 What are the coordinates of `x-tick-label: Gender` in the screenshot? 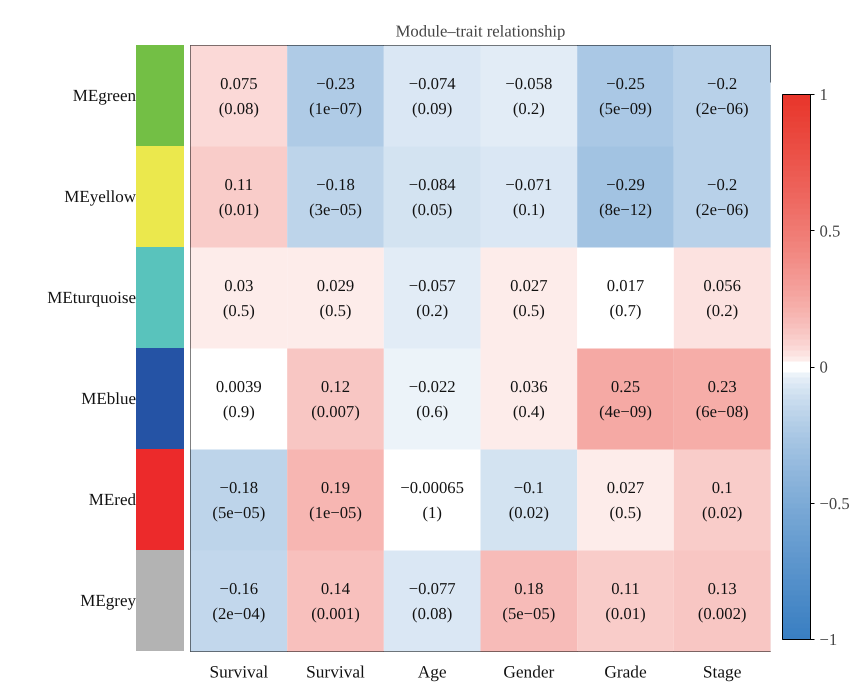 It's located at (529, 672).